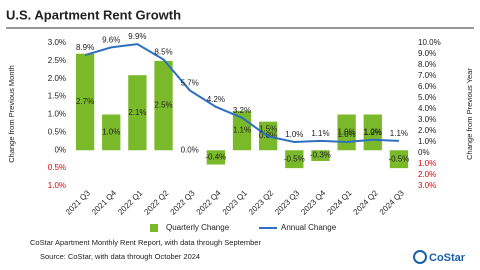 The image size is (480, 270). What do you see at coordinates (104, 202) in the screenshot?
I see `x-tick-label: 2021 Q4` at bounding box center [104, 202].